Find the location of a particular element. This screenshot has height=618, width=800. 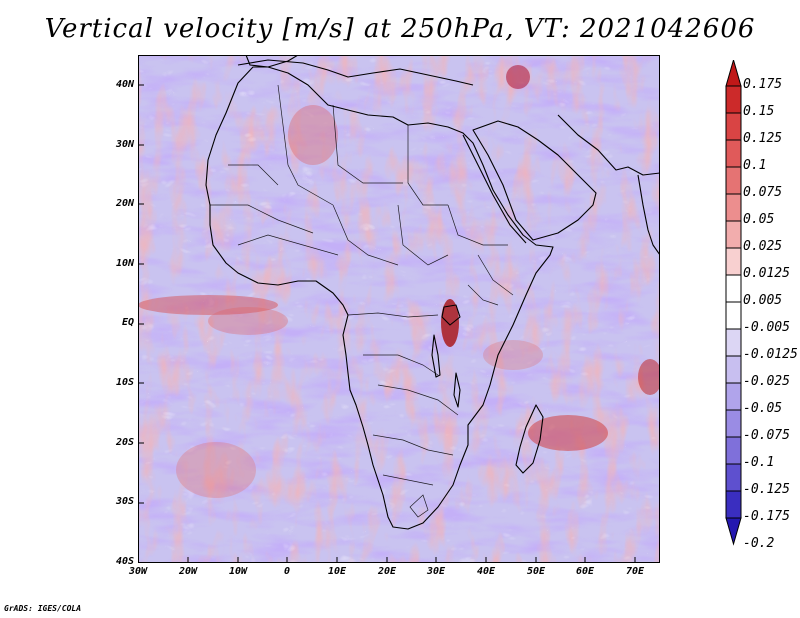

lon-label-40e: 40E is located at coordinates (486, 571).